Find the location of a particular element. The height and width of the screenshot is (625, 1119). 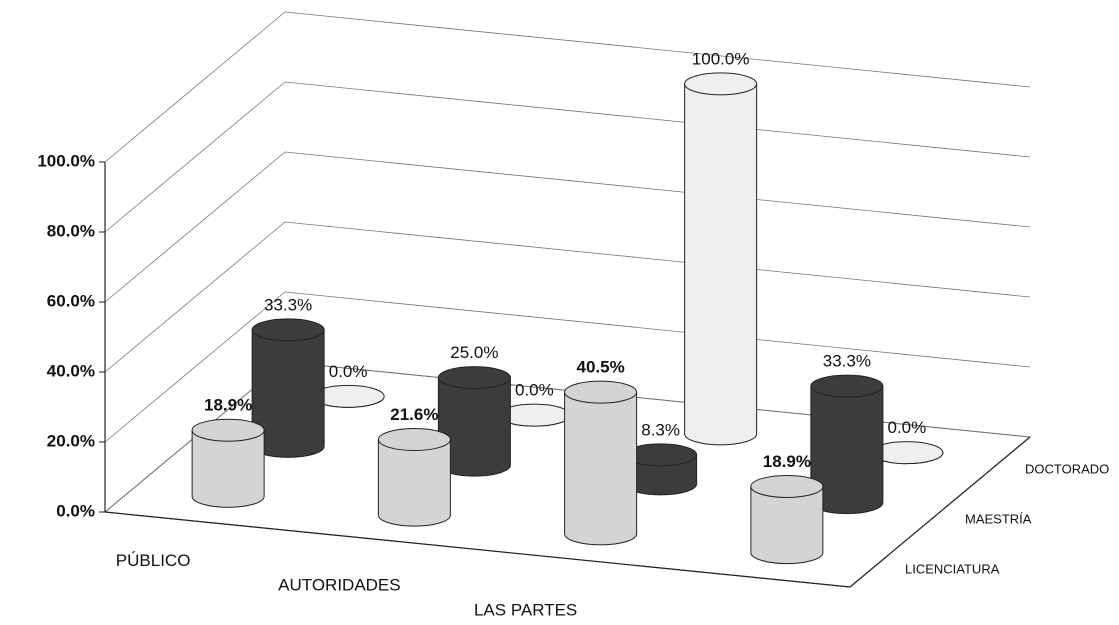

y-tick-label: 100.0% is located at coordinates (66, 160).